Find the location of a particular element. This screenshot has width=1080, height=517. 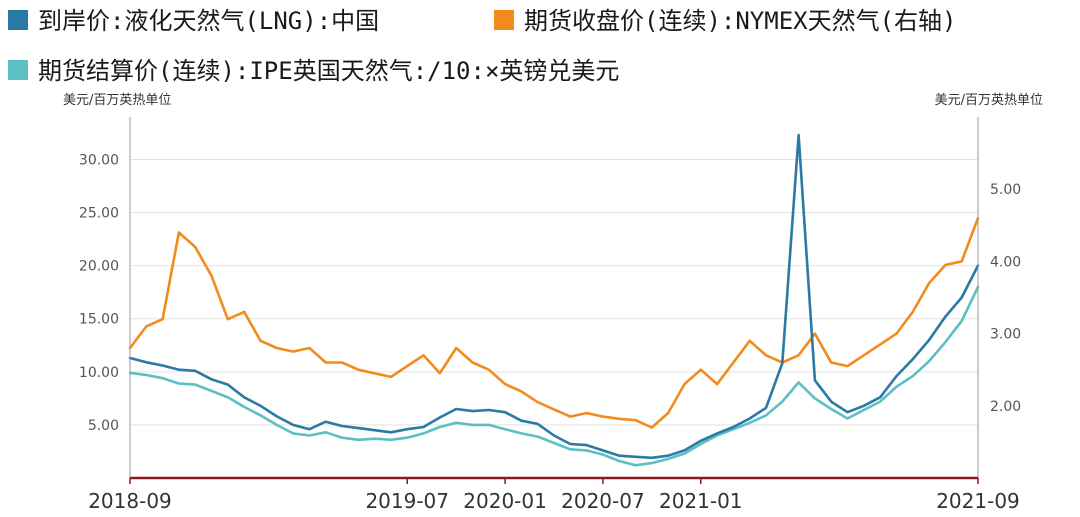

legend-label-lng-china: 到岸价:液化天然气(LNG):中国 is located at coordinates (208, 21).